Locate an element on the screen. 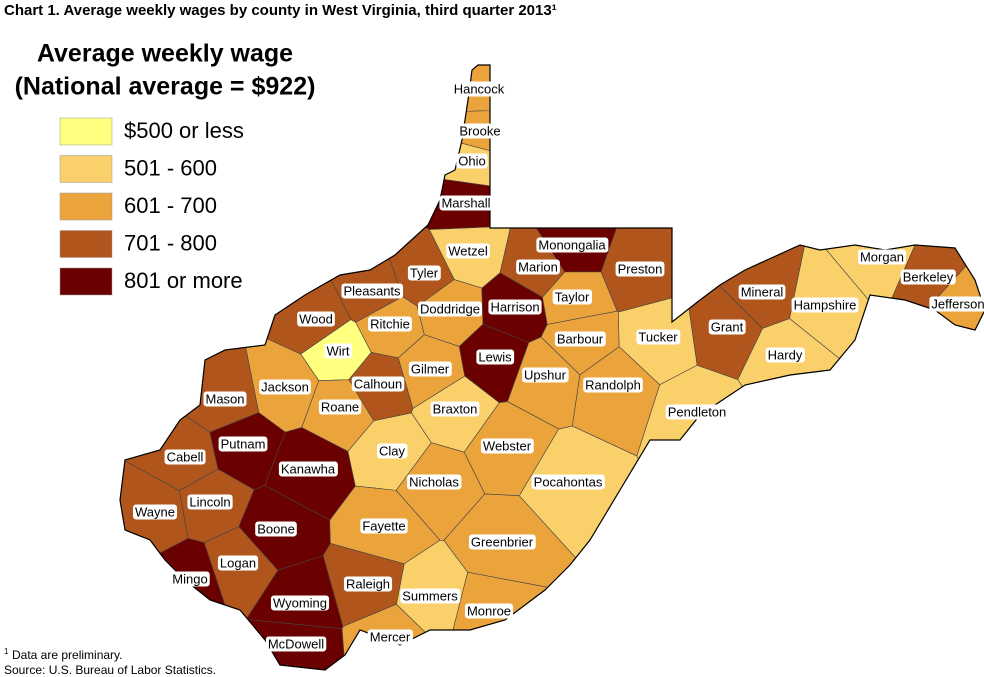 The height and width of the screenshot is (677, 984). county-label: Logan is located at coordinates (238, 562).